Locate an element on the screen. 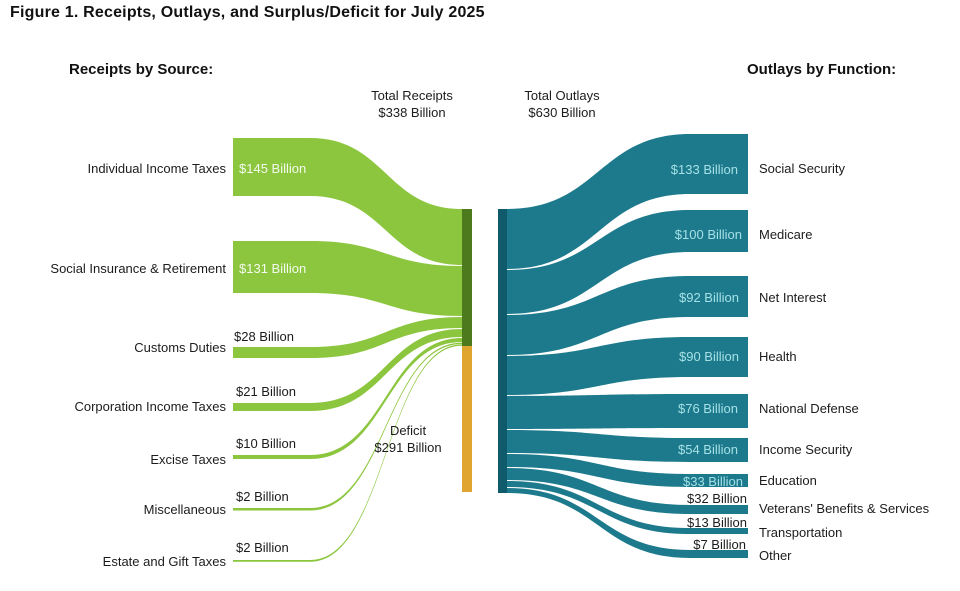  outlay-value-income-security: $54 Billion is located at coordinates (708, 449).